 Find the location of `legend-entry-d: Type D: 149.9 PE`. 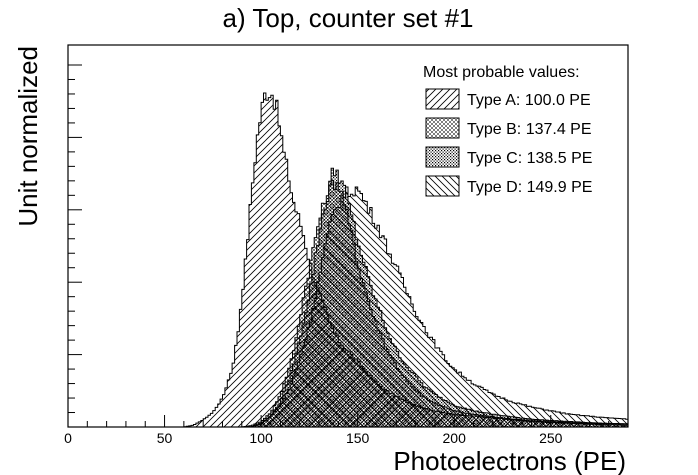

legend-entry-d: Type D: 149.9 PE is located at coordinates (529, 187).